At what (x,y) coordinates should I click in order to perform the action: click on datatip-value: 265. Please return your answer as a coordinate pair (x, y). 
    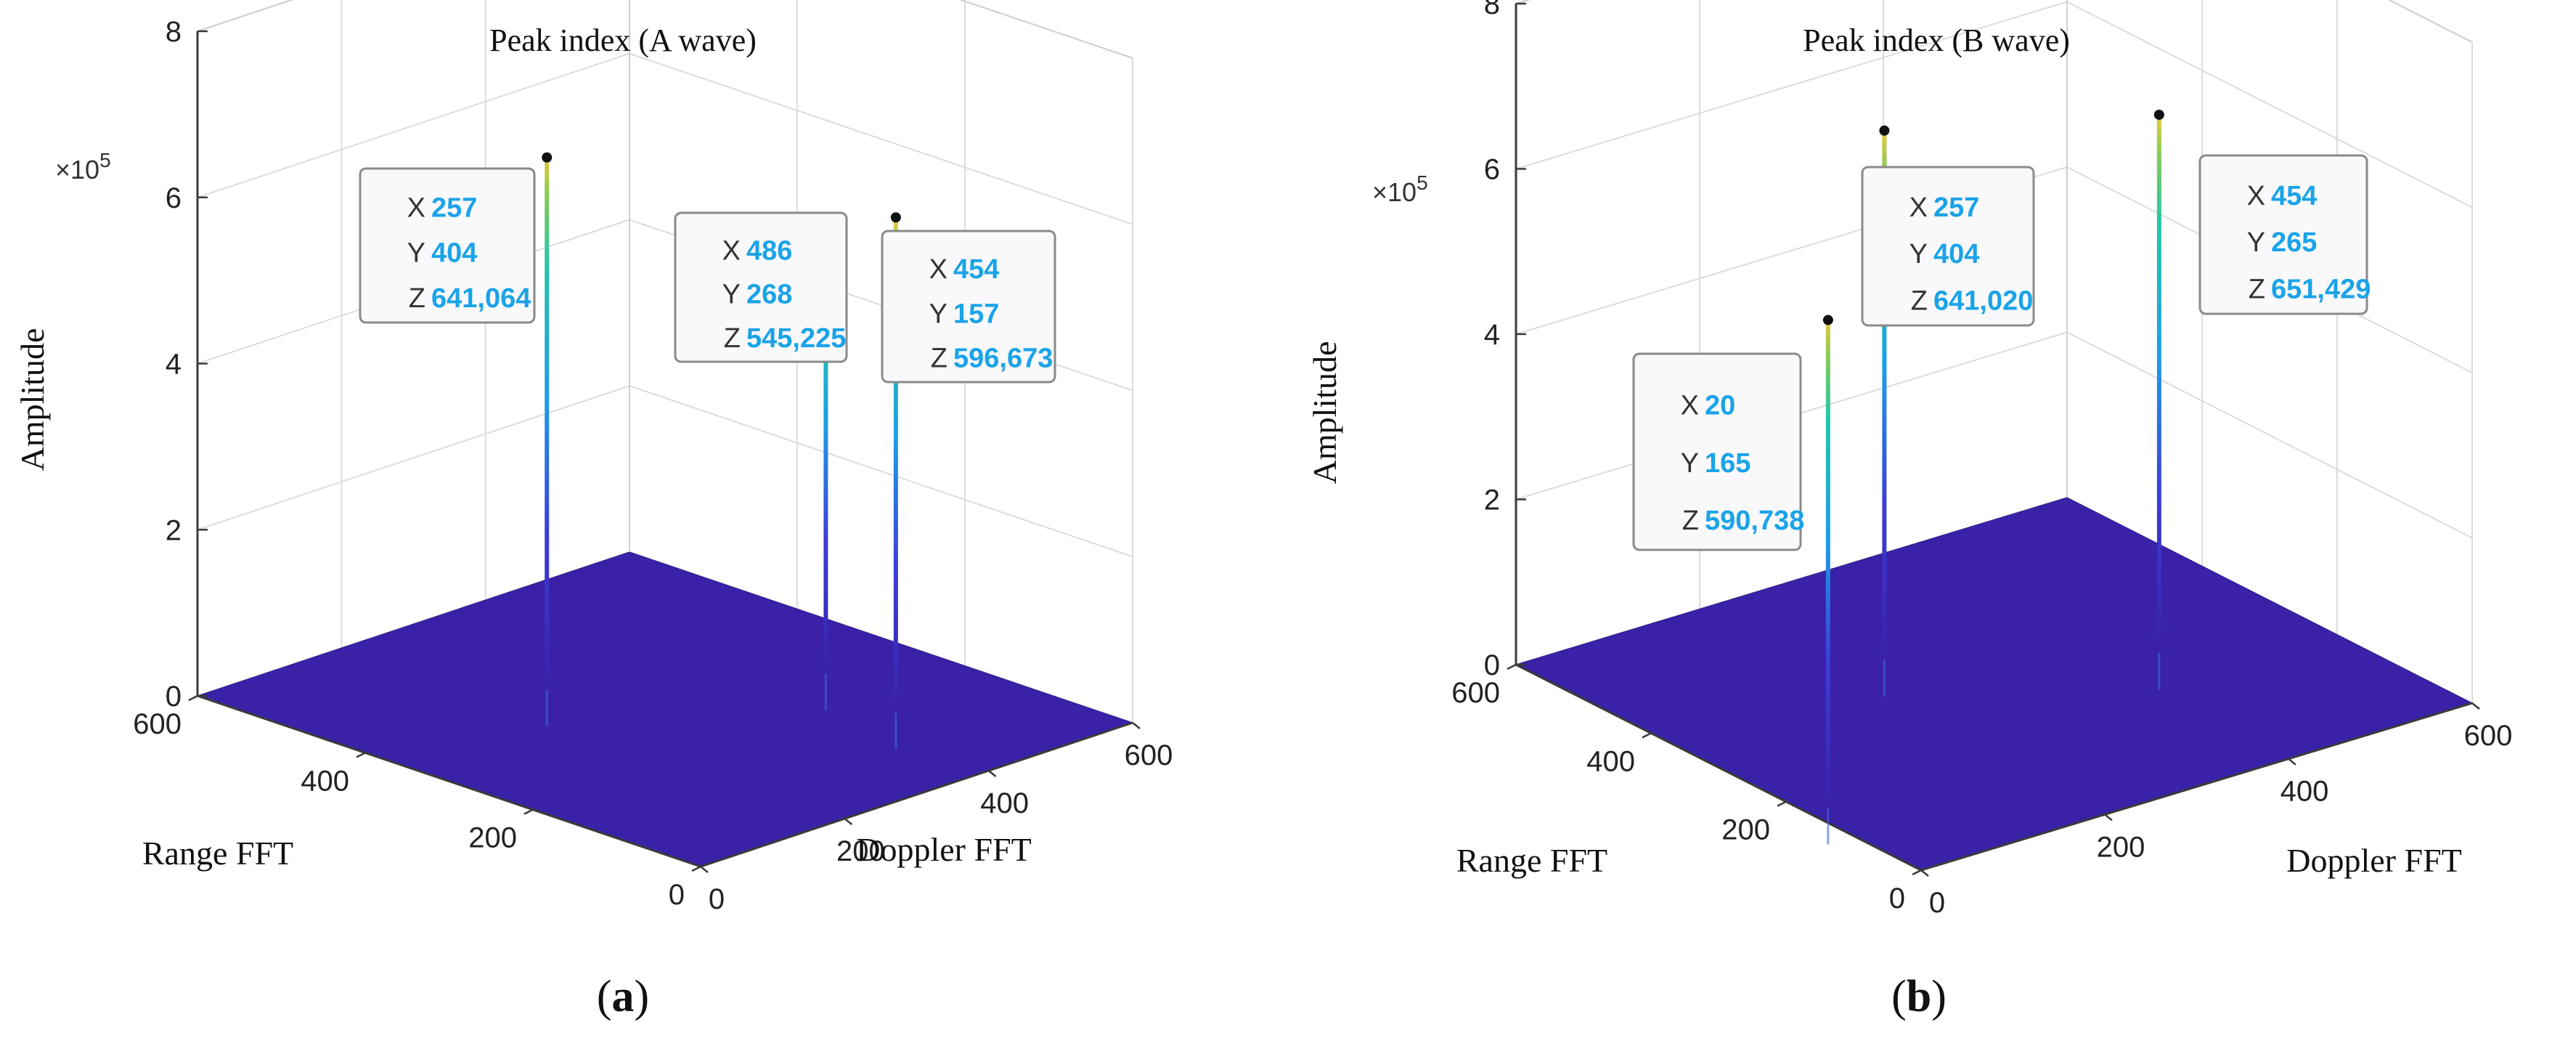
    Looking at the image, I should click on (2294, 242).